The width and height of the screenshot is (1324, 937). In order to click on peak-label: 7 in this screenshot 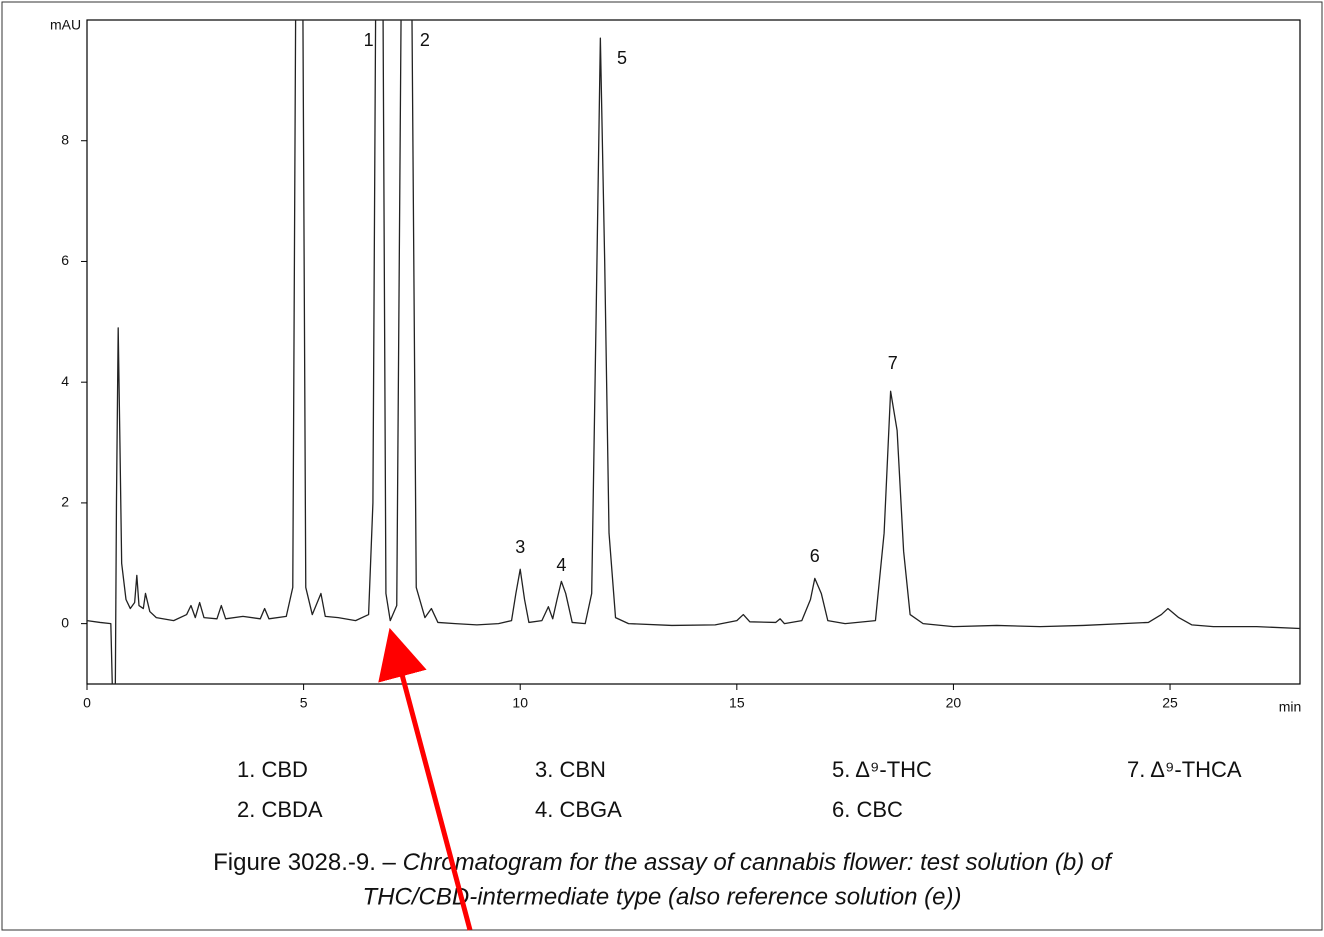, I will do `click(893, 363)`.